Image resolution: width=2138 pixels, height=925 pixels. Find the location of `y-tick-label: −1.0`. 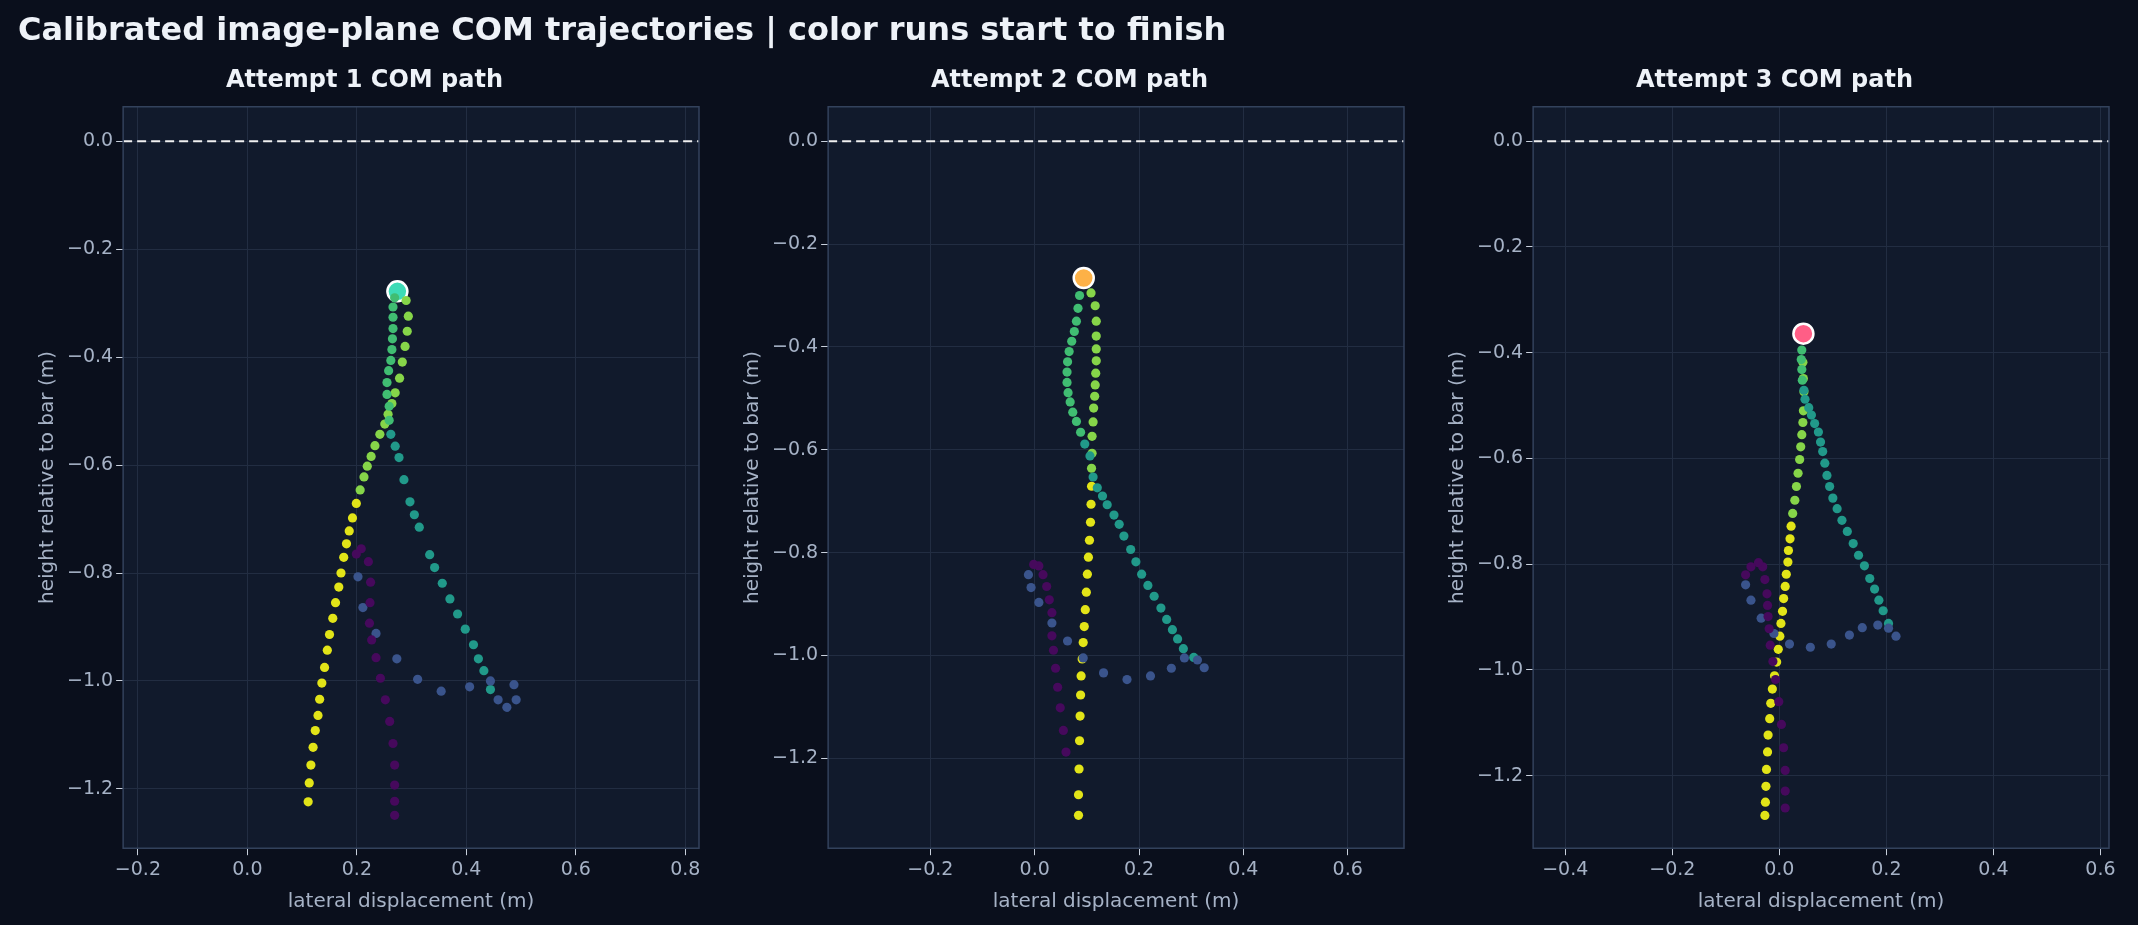

y-tick-label: −1.0 is located at coordinates (90, 678).